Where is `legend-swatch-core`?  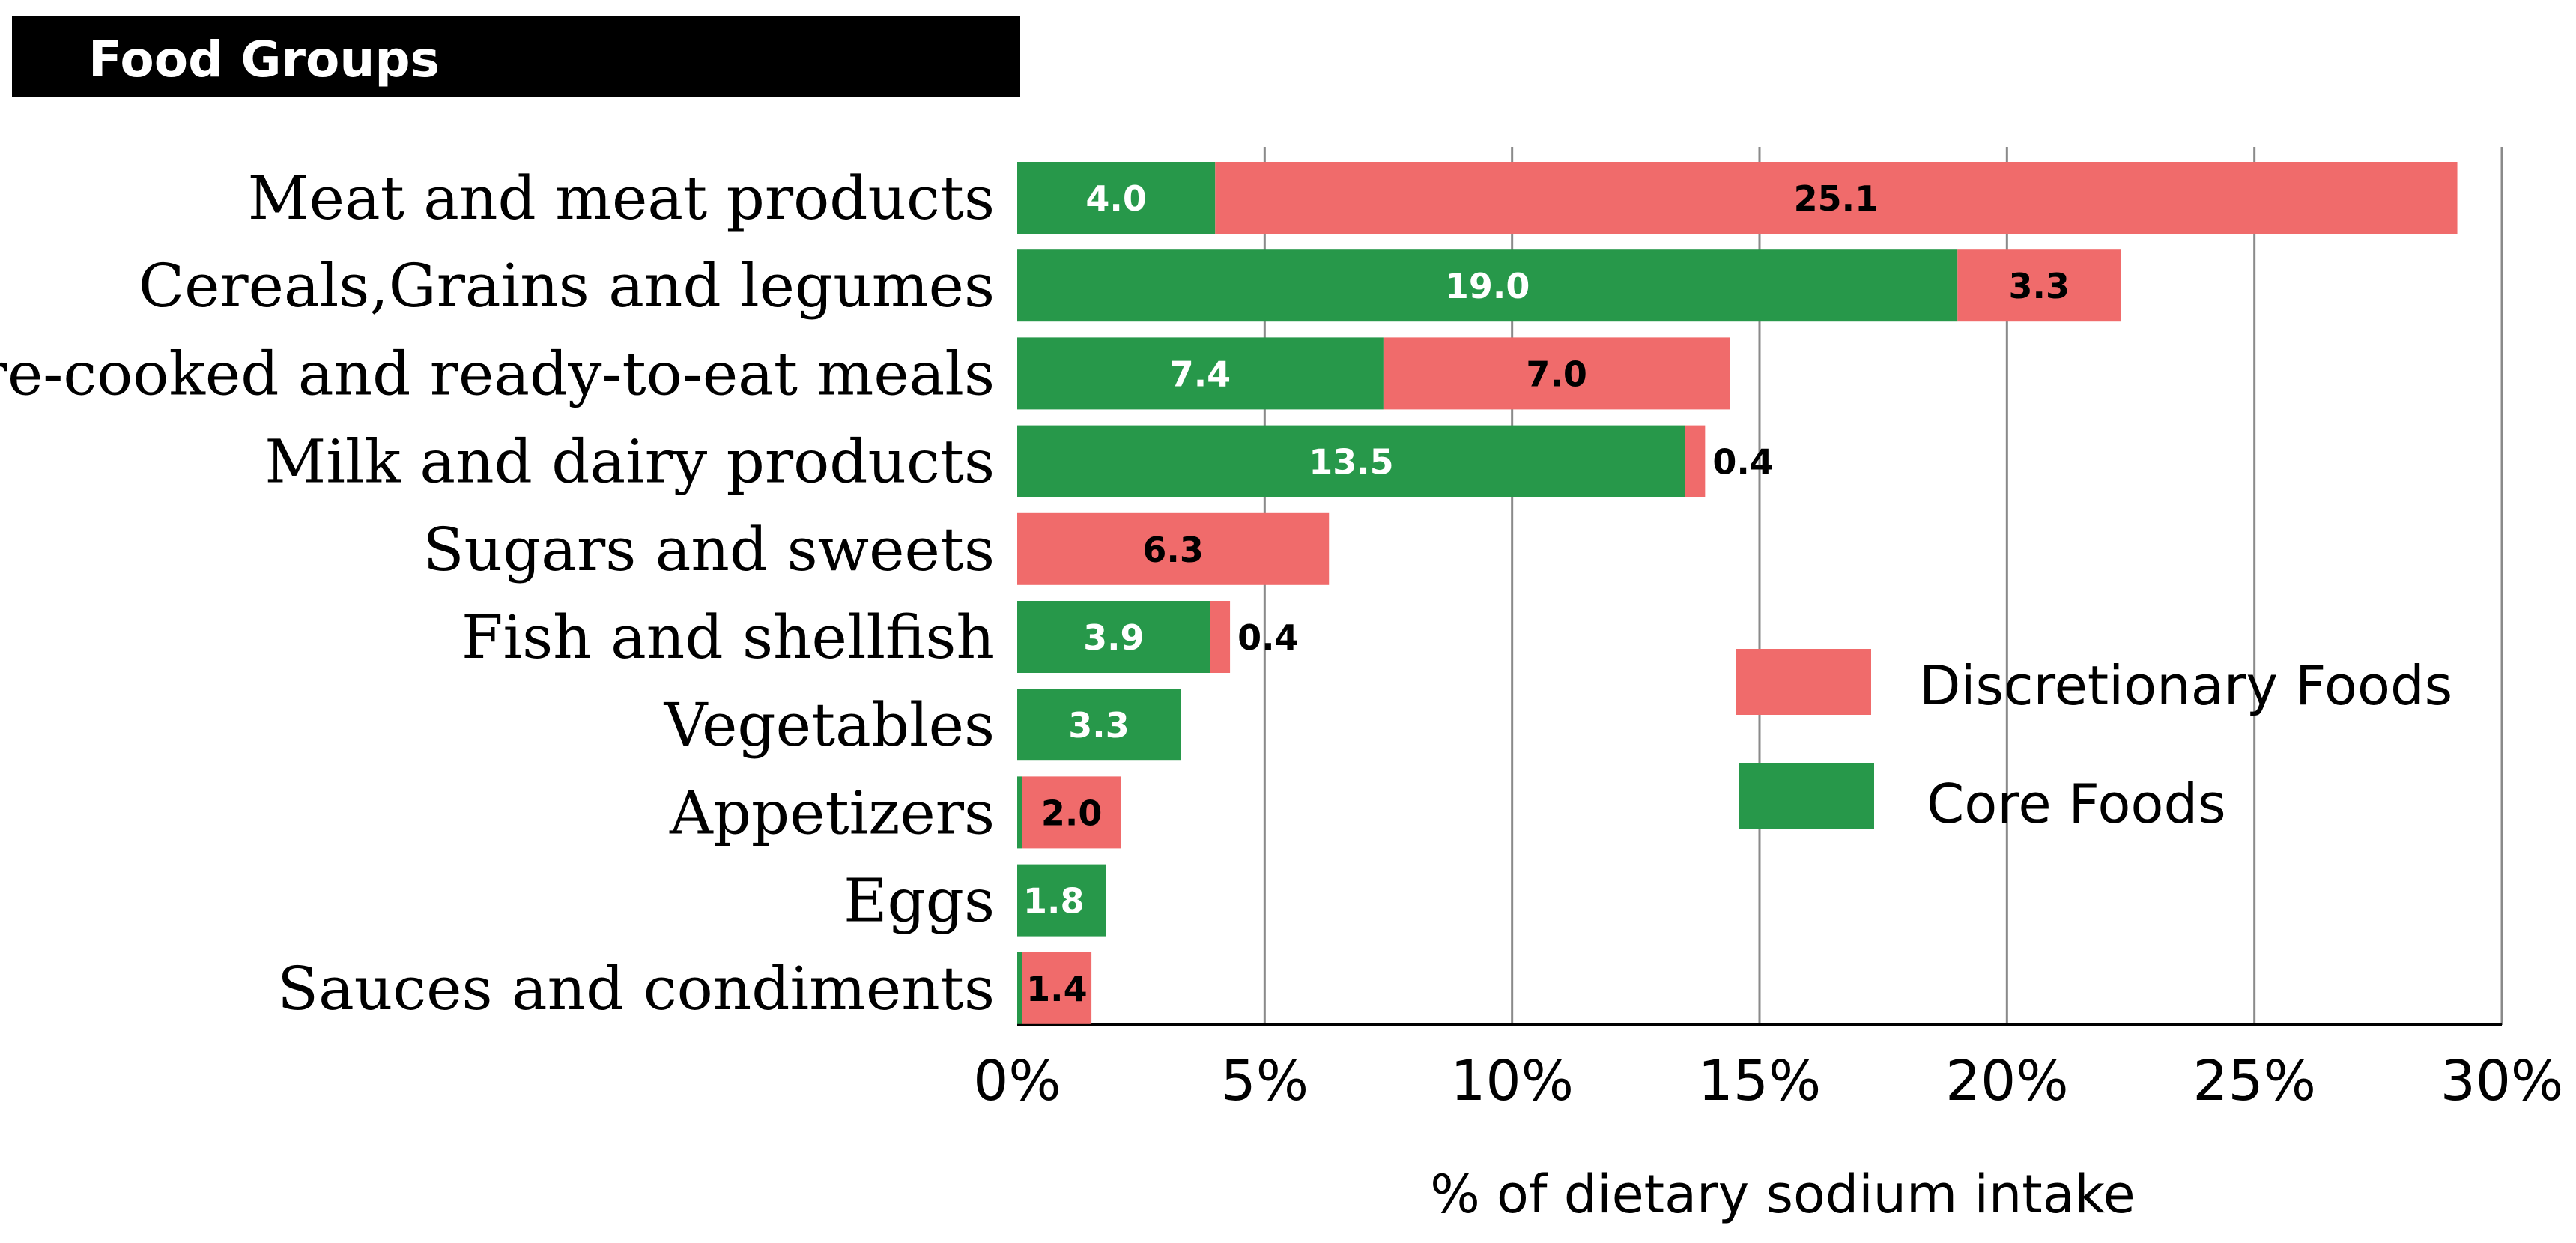 legend-swatch-core is located at coordinates (1806, 796).